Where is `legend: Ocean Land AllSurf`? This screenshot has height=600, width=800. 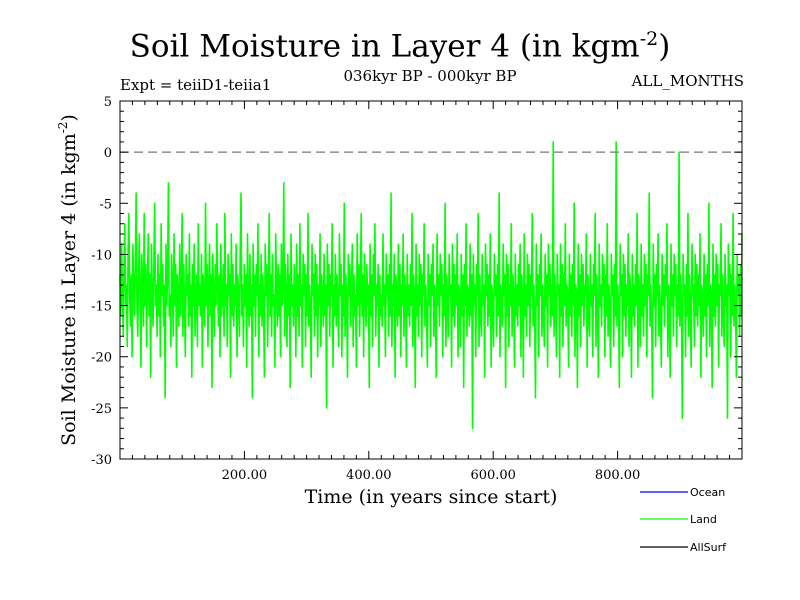 legend: Ocean Land AllSurf is located at coordinates (683, 520).